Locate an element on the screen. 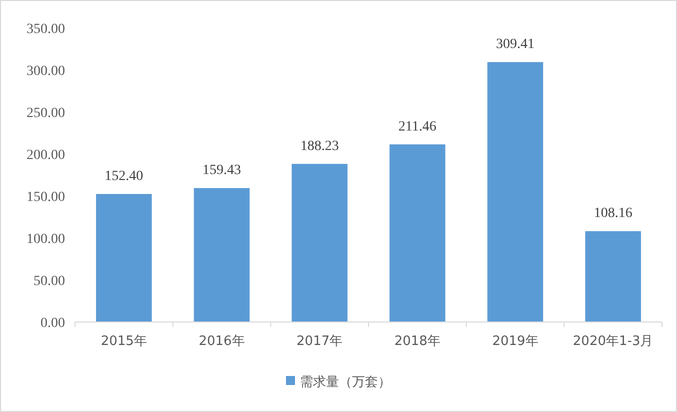 Image resolution: width=677 pixels, height=412 pixels. y-tick-label: 0.00 is located at coordinates (52, 323).